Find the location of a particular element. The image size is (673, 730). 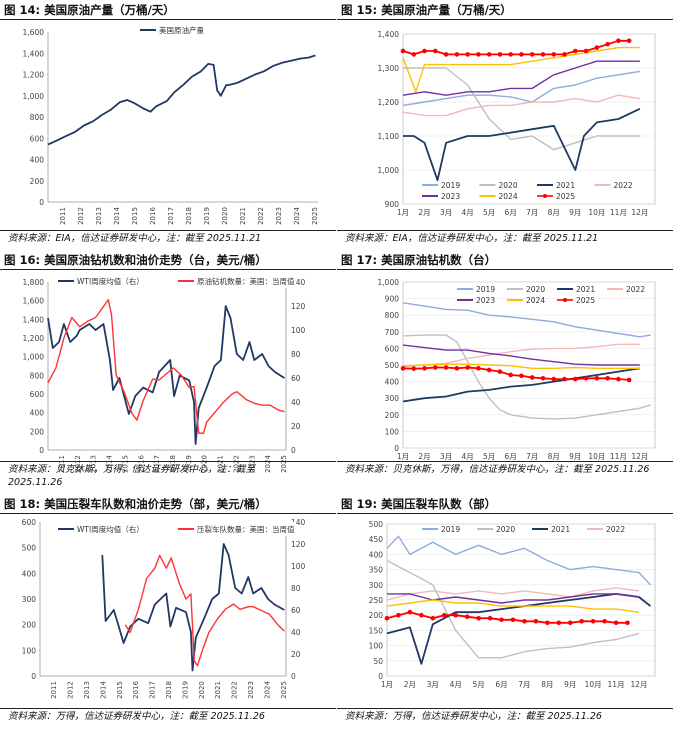

x-tick-label: 4月 is located at coordinates (467, 212).